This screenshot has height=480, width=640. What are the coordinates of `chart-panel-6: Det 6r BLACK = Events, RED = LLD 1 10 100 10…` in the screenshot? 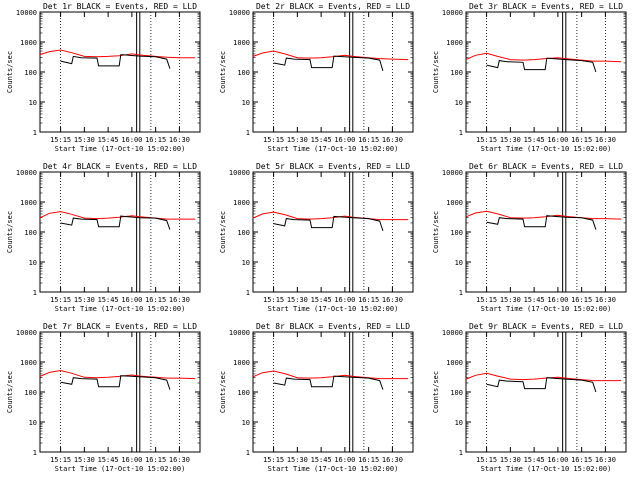 It's located at (529, 237).